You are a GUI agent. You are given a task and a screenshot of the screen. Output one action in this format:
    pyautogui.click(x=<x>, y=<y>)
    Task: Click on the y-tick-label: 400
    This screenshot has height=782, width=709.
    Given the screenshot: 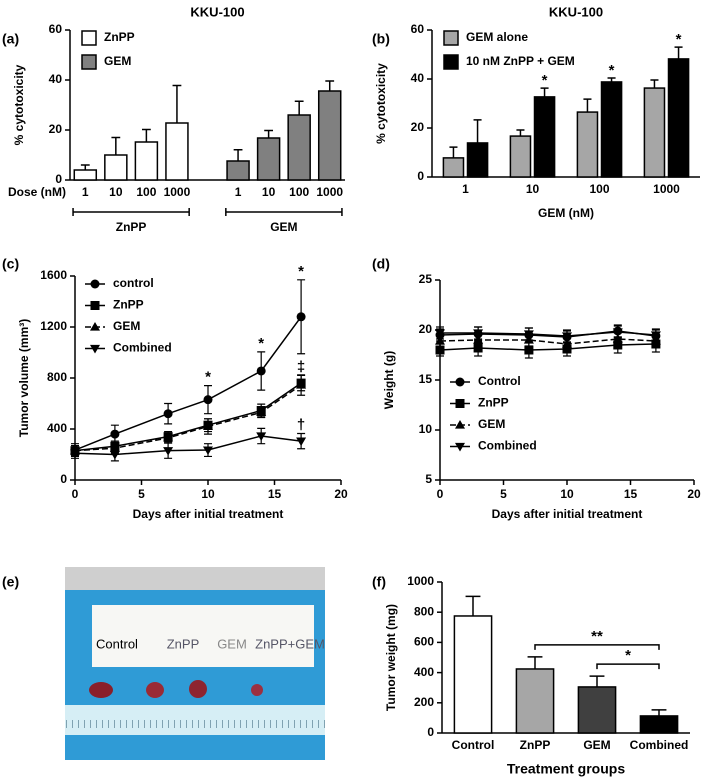 What is the action you would take?
    pyautogui.click(x=57, y=428)
    